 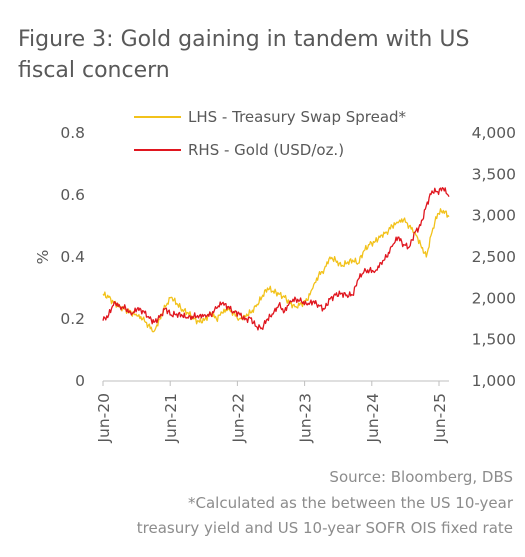 What do you see at coordinates (494, 381) in the screenshot?
I see `y-right-tick-label: 1,000` at bounding box center [494, 381].